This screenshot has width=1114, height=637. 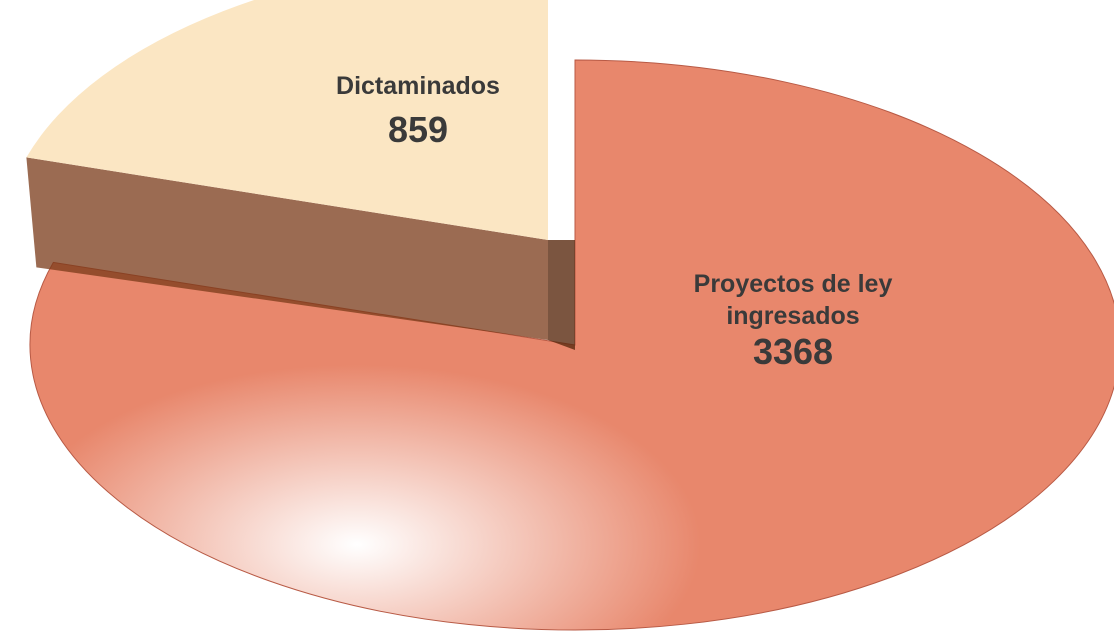 I want to click on value-label: 3368, so click(x=793, y=351).